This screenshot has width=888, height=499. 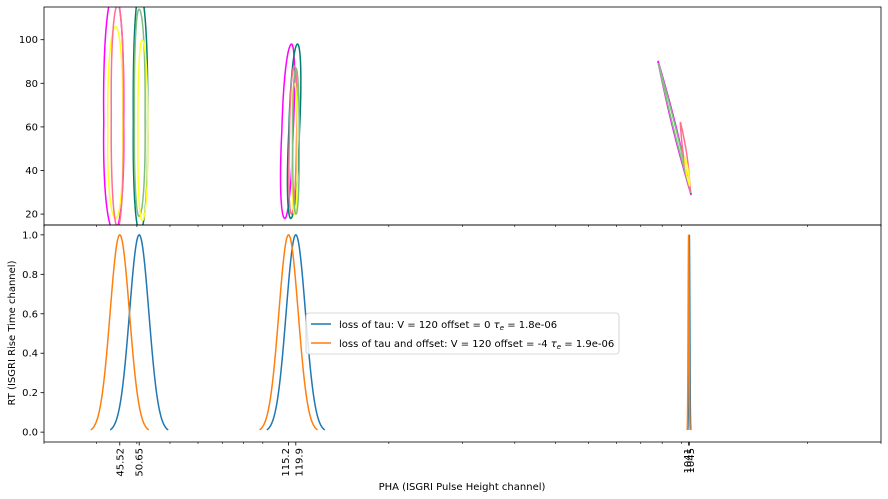 I want to click on top-y-ticks: 20 40 60 80 100, so click(x=31, y=128).